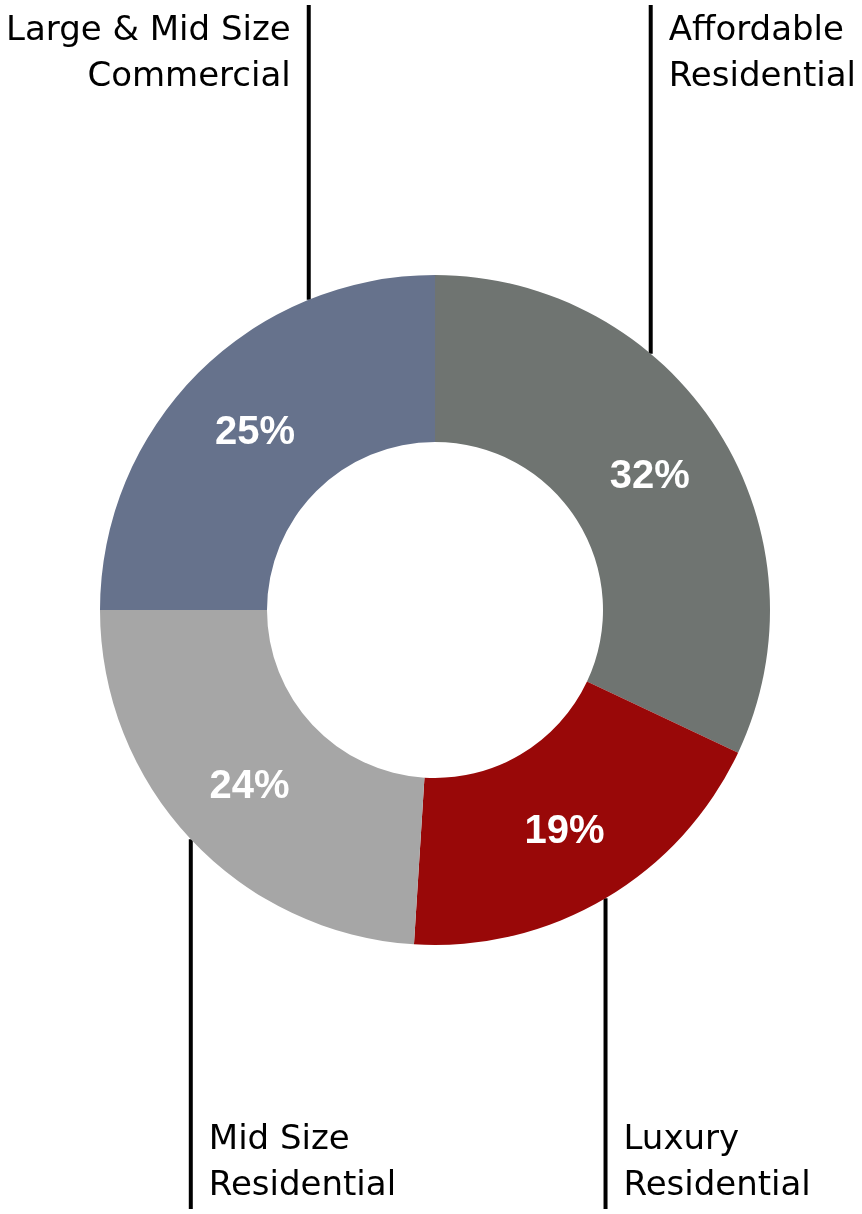  What do you see at coordinates (762, 51) in the screenshot?
I see `slice-label: Affordable Residential` at bounding box center [762, 51].